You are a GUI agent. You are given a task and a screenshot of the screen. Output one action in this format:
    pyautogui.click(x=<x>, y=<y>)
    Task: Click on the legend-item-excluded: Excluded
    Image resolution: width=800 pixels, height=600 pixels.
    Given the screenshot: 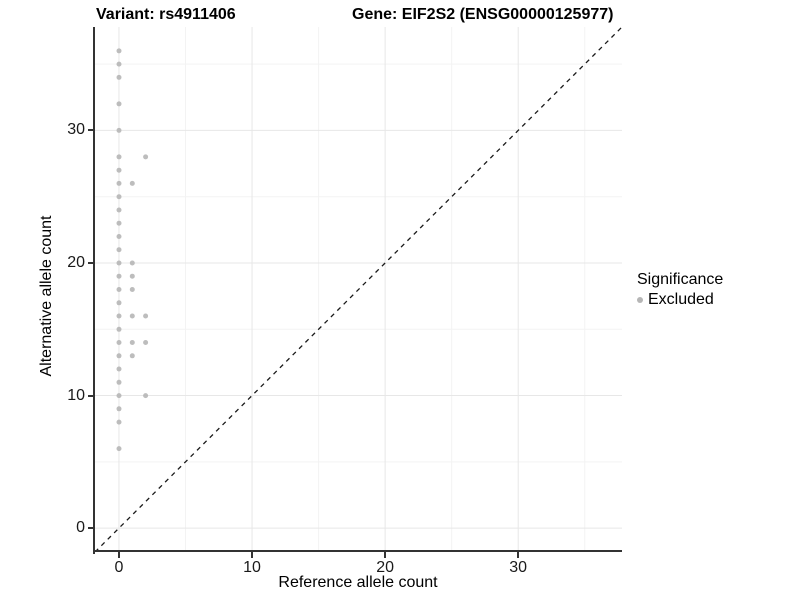 What is the action you would take?
    pyautogui.click(x=680, y=300)
    